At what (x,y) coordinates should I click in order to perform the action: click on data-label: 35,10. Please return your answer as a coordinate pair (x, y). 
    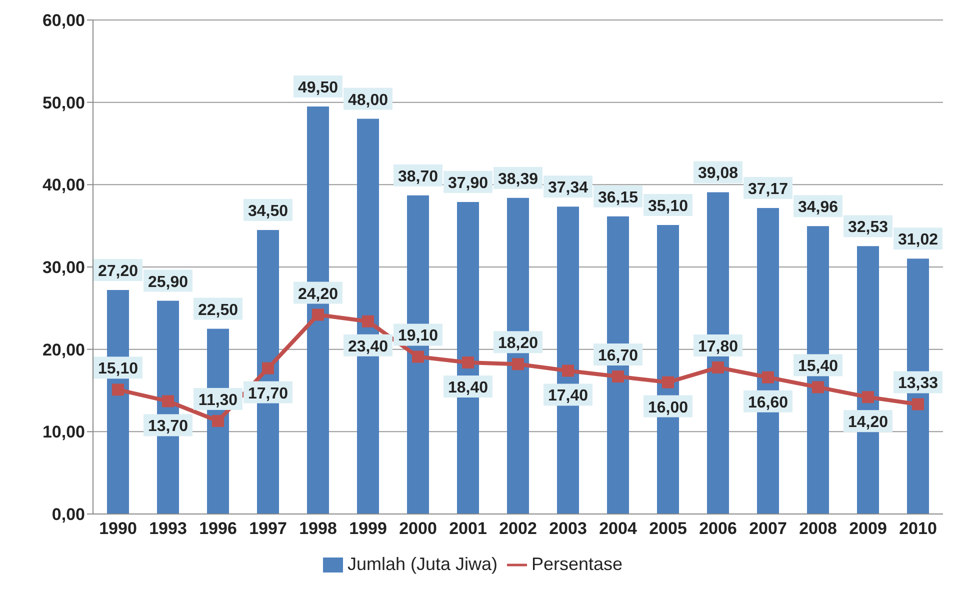
    Looking at the image, I should click on (668, 207).